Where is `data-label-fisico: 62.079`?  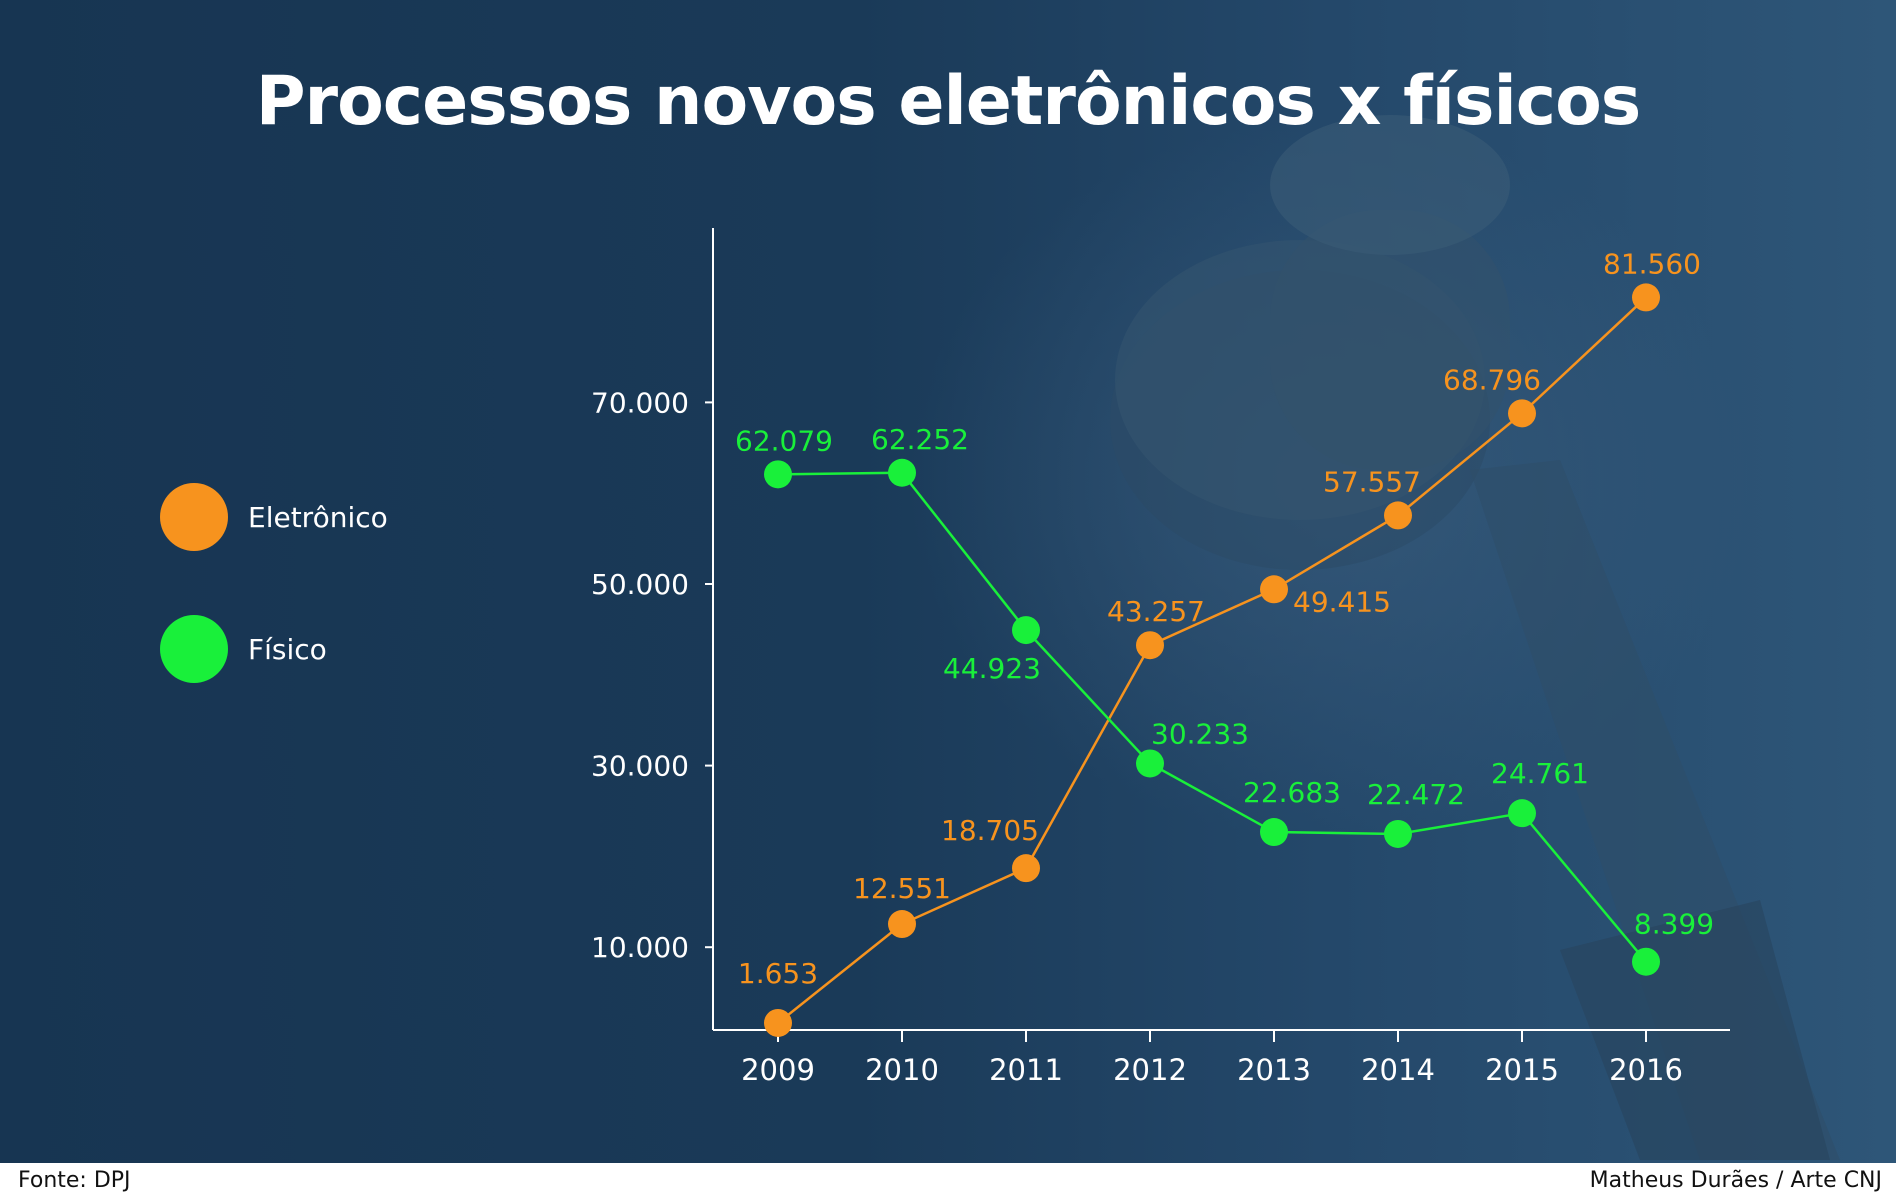 data-label-fisico: 62.079 is located at coordinates (784, 440).